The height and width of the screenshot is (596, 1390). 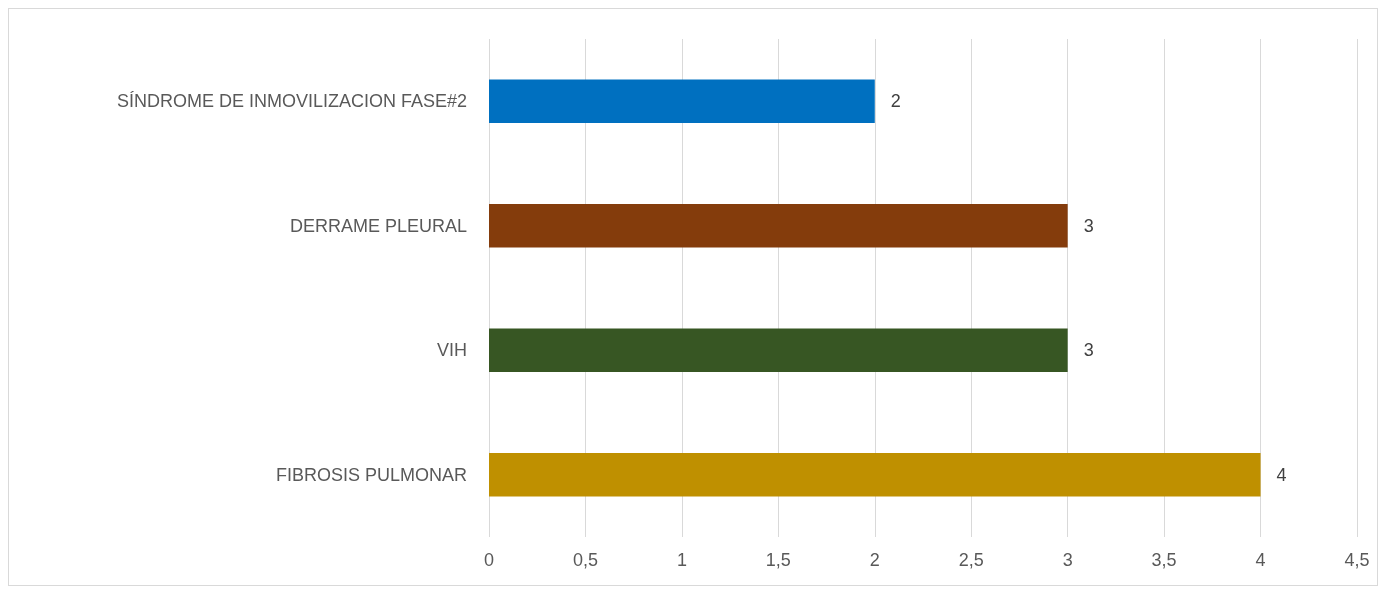 What do you see at coordinates (895, 101) in the screenshot?
I see `data-label: 2` at bounding box center [895, 101].